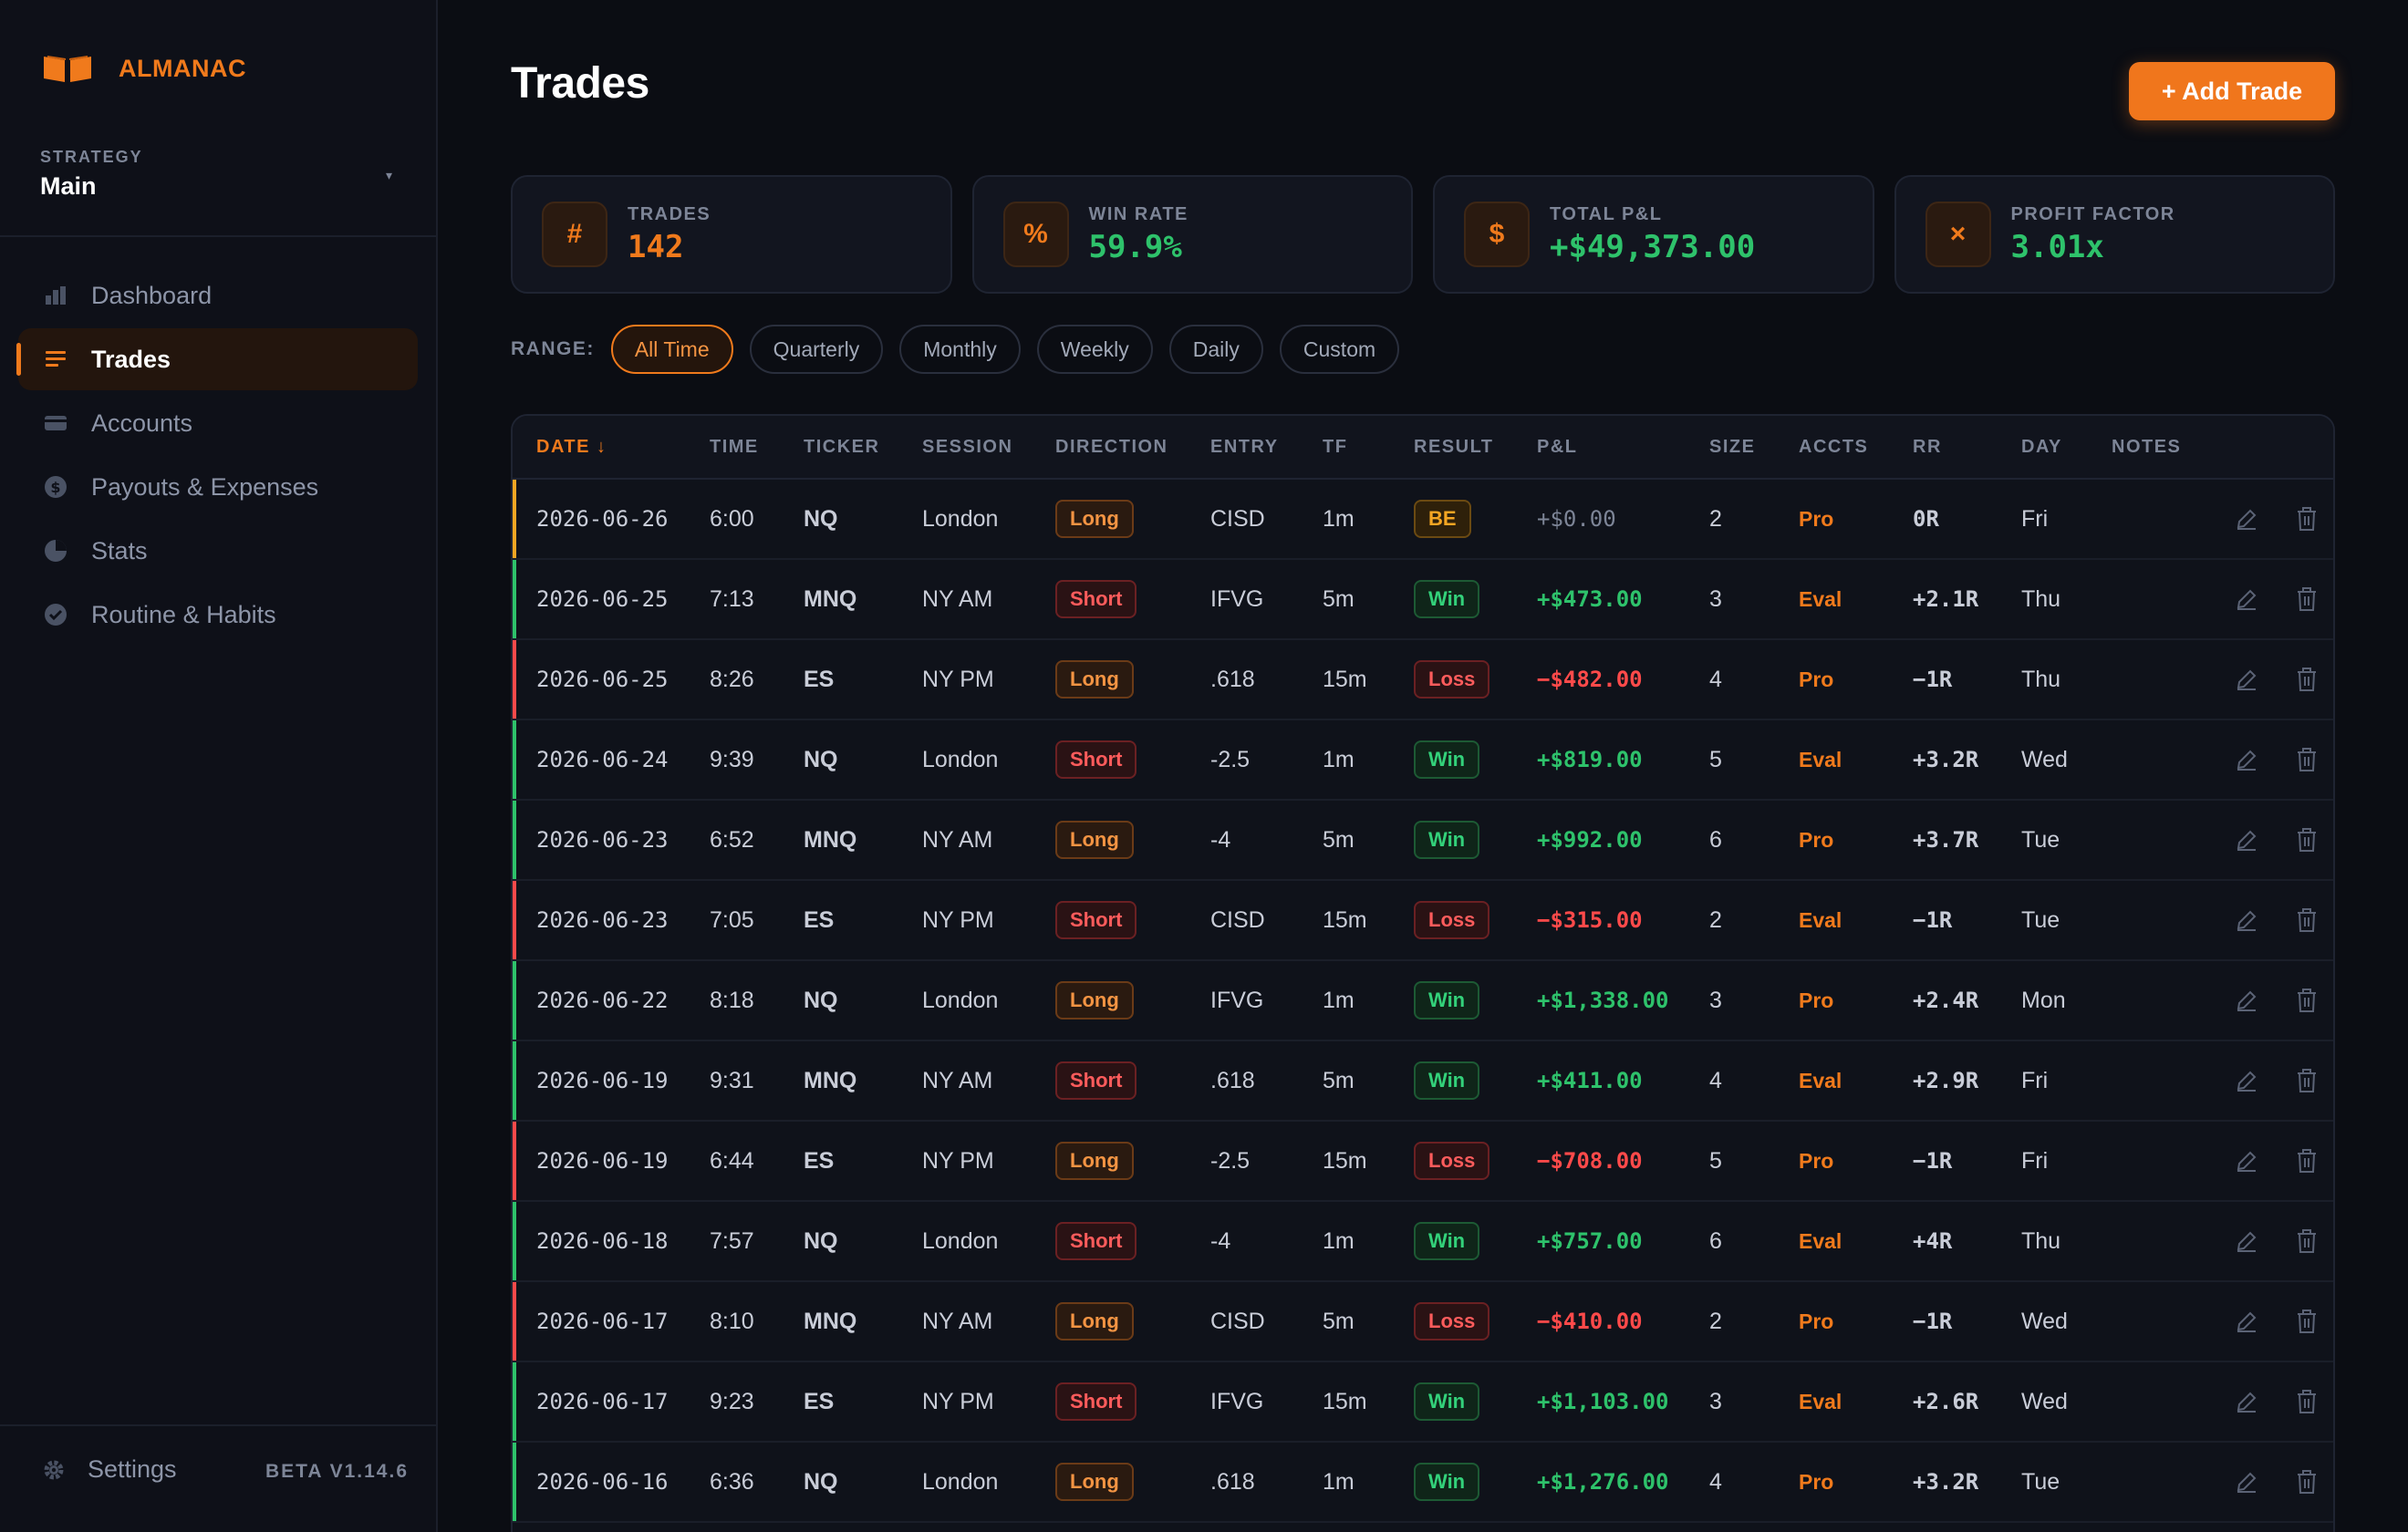 The height and width of the screenshot is (1532, 2408). Describe the element at coordinates (218, 487) in the screenshot. I see `sidebar-item-payouts: $ Payouts & Expenses` at that location.